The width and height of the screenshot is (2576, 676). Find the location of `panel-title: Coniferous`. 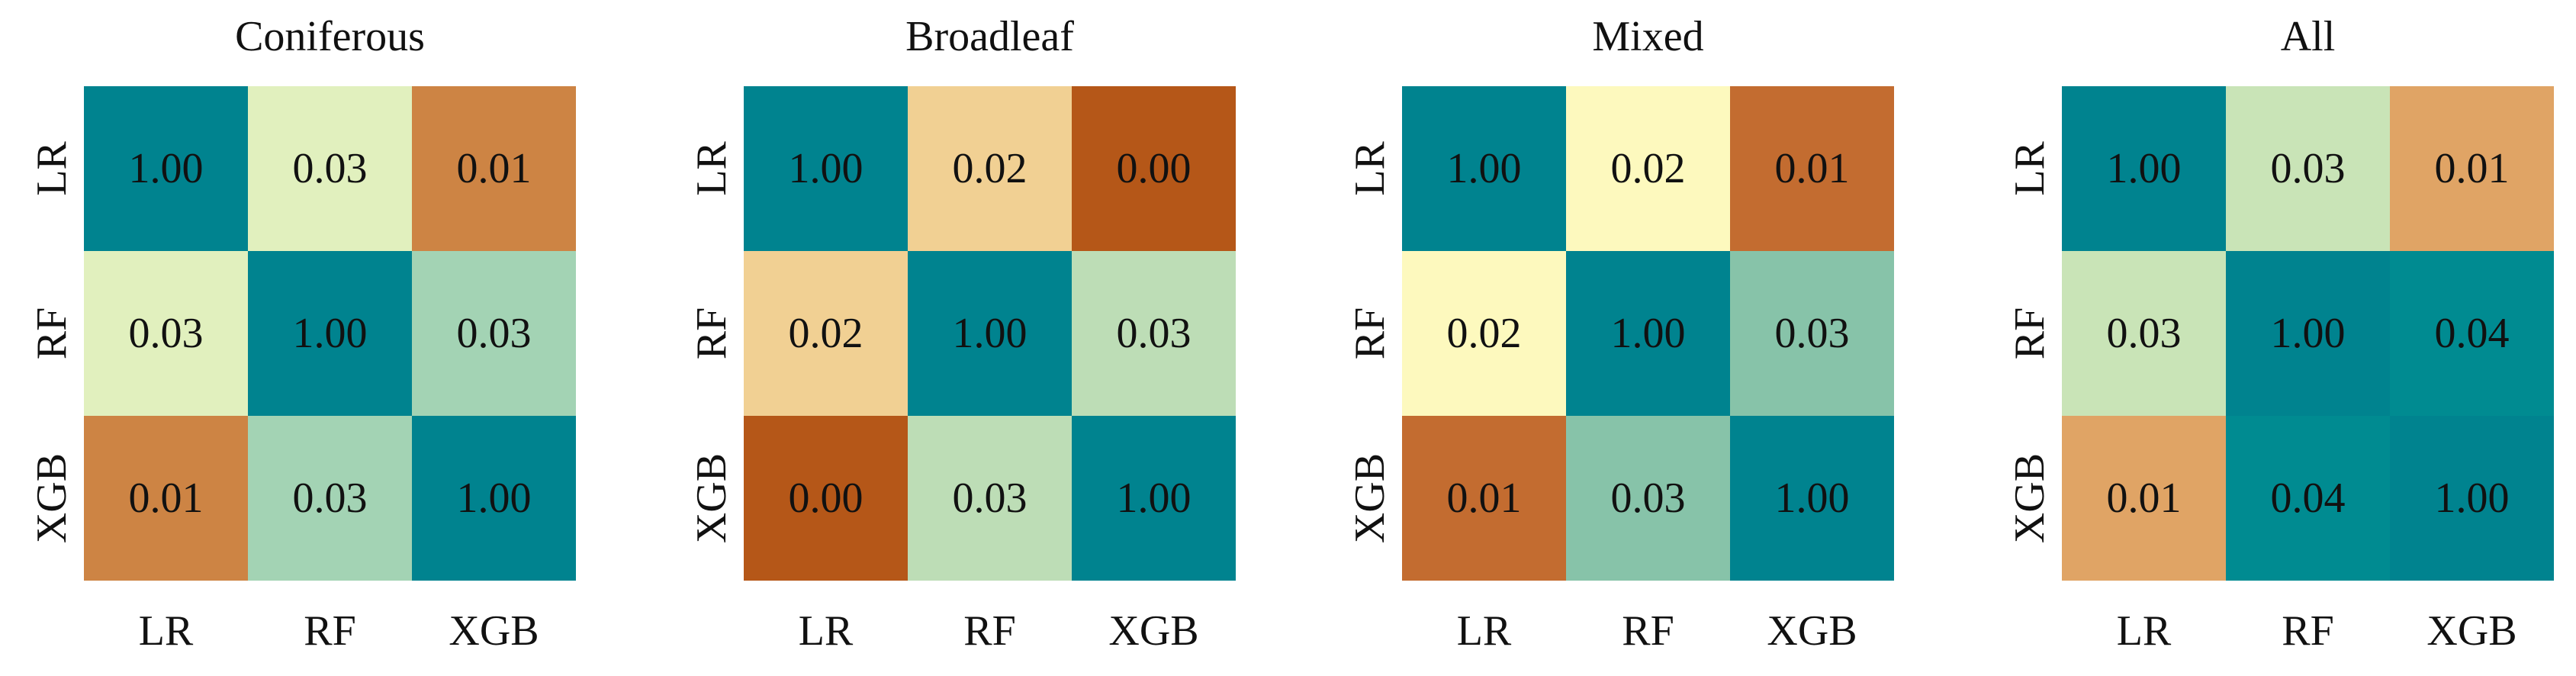

panel-title: Coniferous is located at coordinates (330, 36).